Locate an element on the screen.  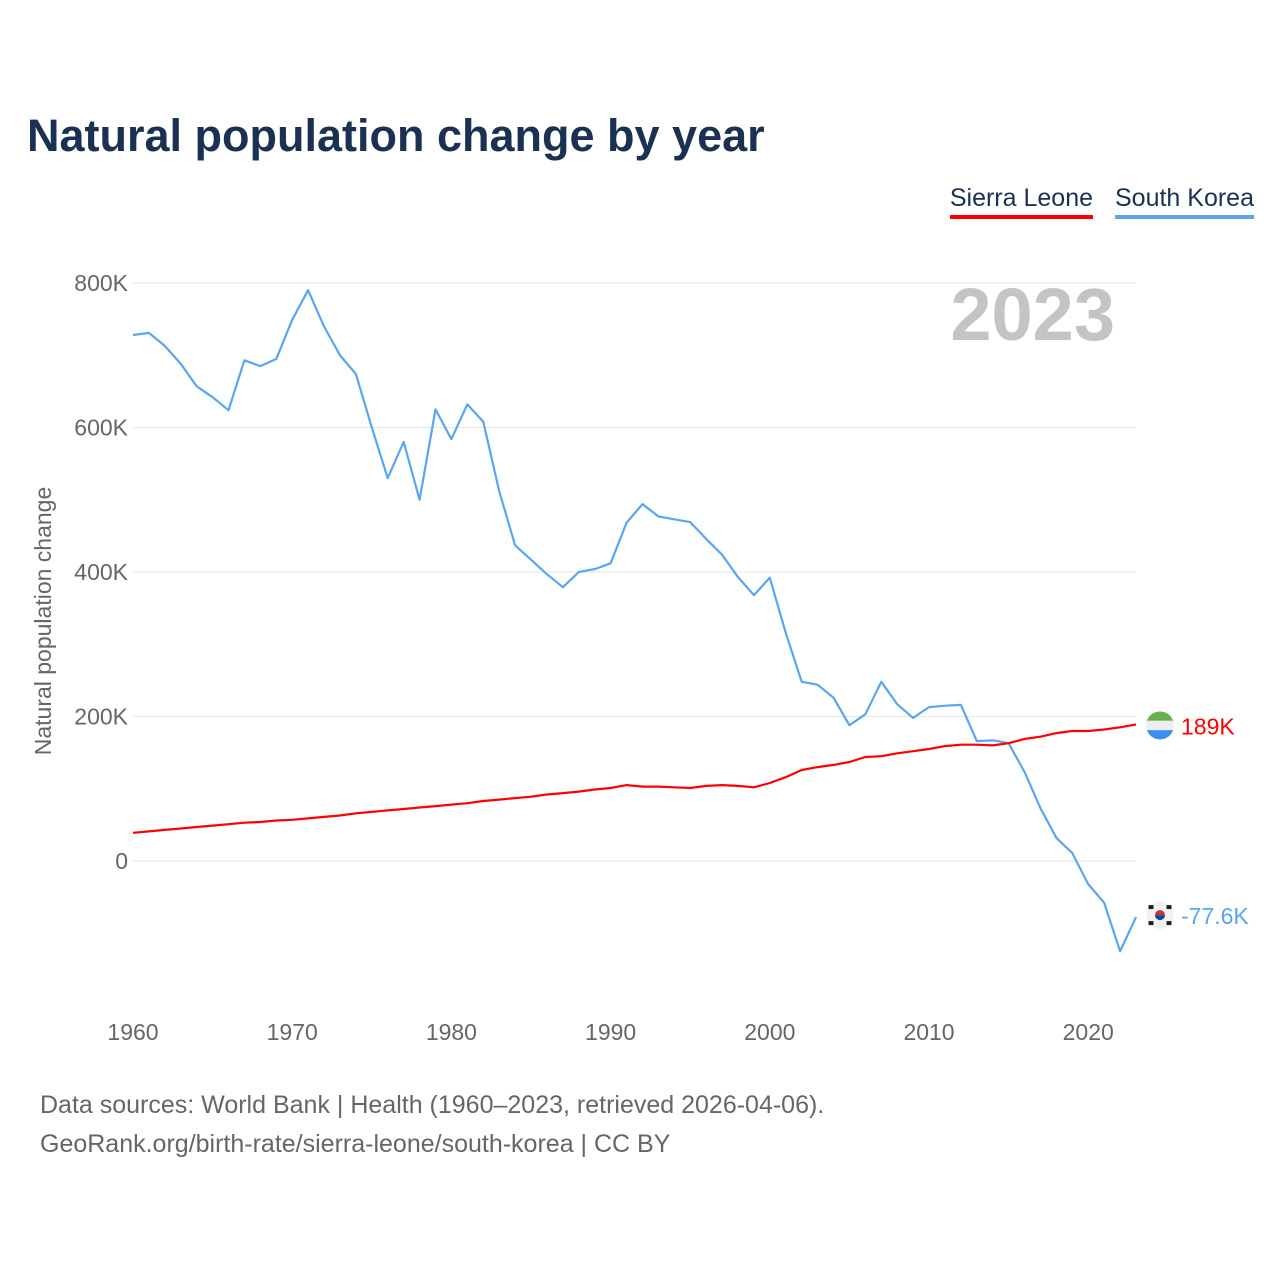
series-line-sierra-leone is located at coordinates (634, 778).